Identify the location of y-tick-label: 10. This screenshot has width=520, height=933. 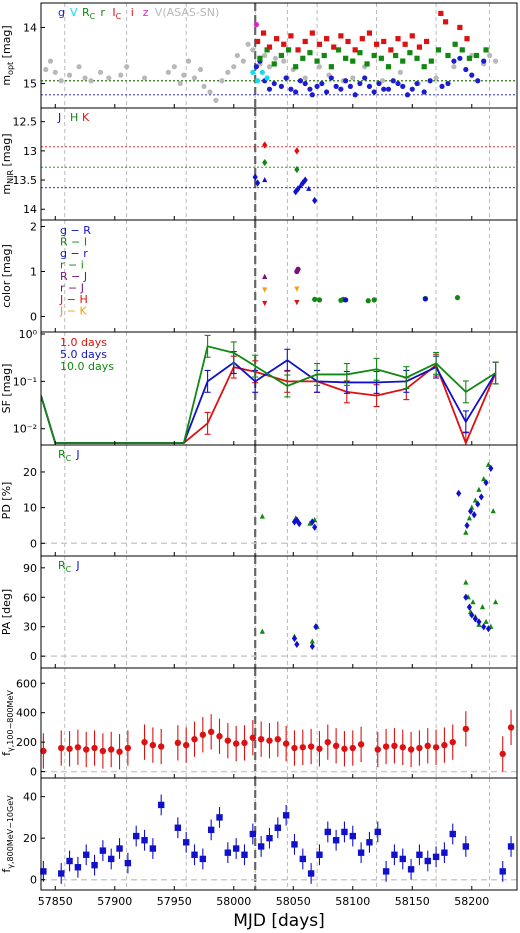
(30, 508).